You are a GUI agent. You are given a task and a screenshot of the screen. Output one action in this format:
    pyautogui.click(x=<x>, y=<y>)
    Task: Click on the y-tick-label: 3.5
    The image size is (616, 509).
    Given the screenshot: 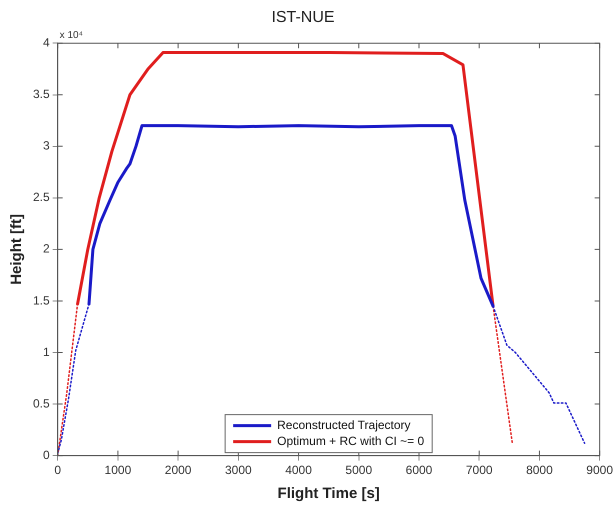 What is the action you would take?
    pyautogui.click(x=41, y=94)
    